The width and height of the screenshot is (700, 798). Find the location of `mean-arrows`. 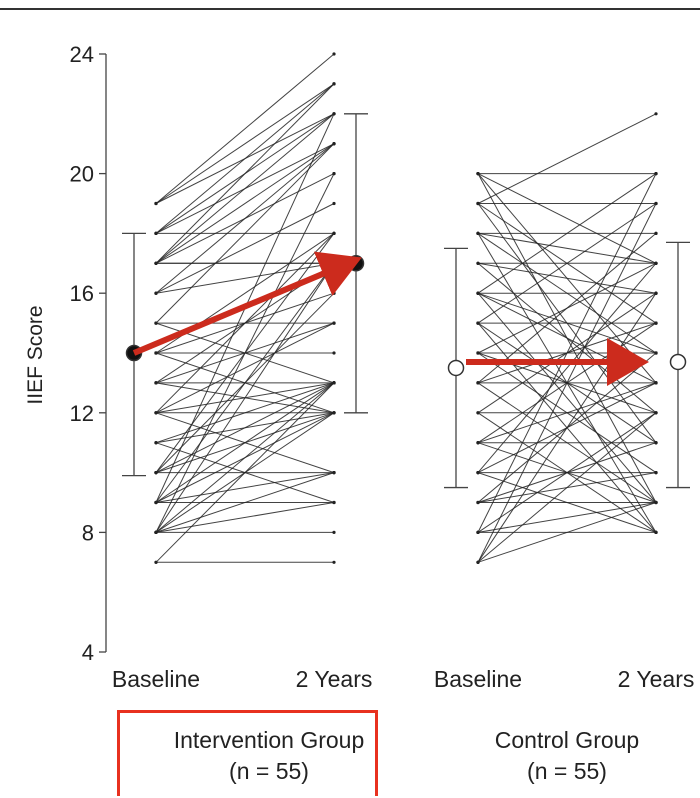

mean-arrows is located at coordinates (390, 318).